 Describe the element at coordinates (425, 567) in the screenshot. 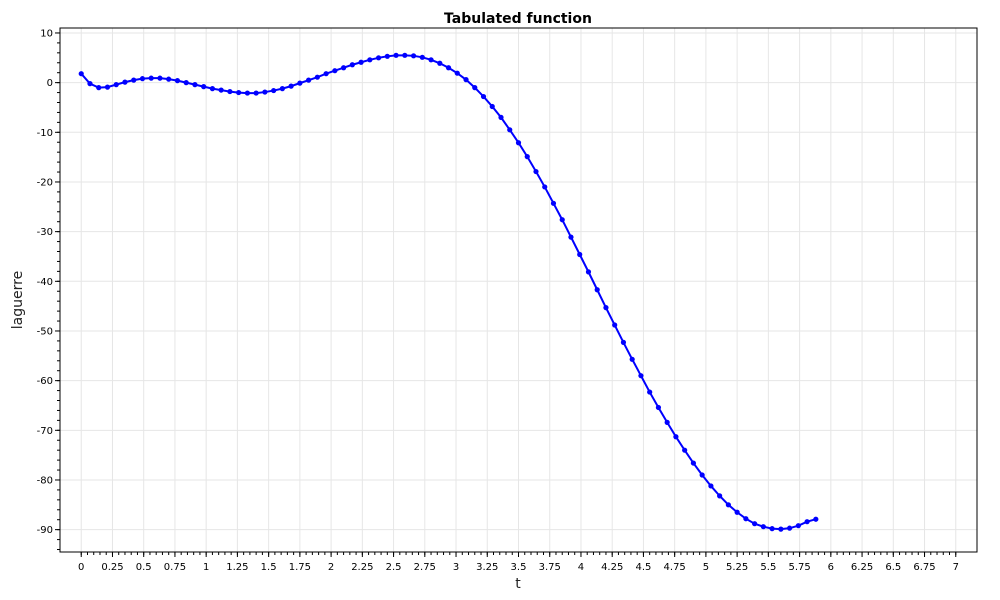

I see `x-tick-label: 2.75` at that location.